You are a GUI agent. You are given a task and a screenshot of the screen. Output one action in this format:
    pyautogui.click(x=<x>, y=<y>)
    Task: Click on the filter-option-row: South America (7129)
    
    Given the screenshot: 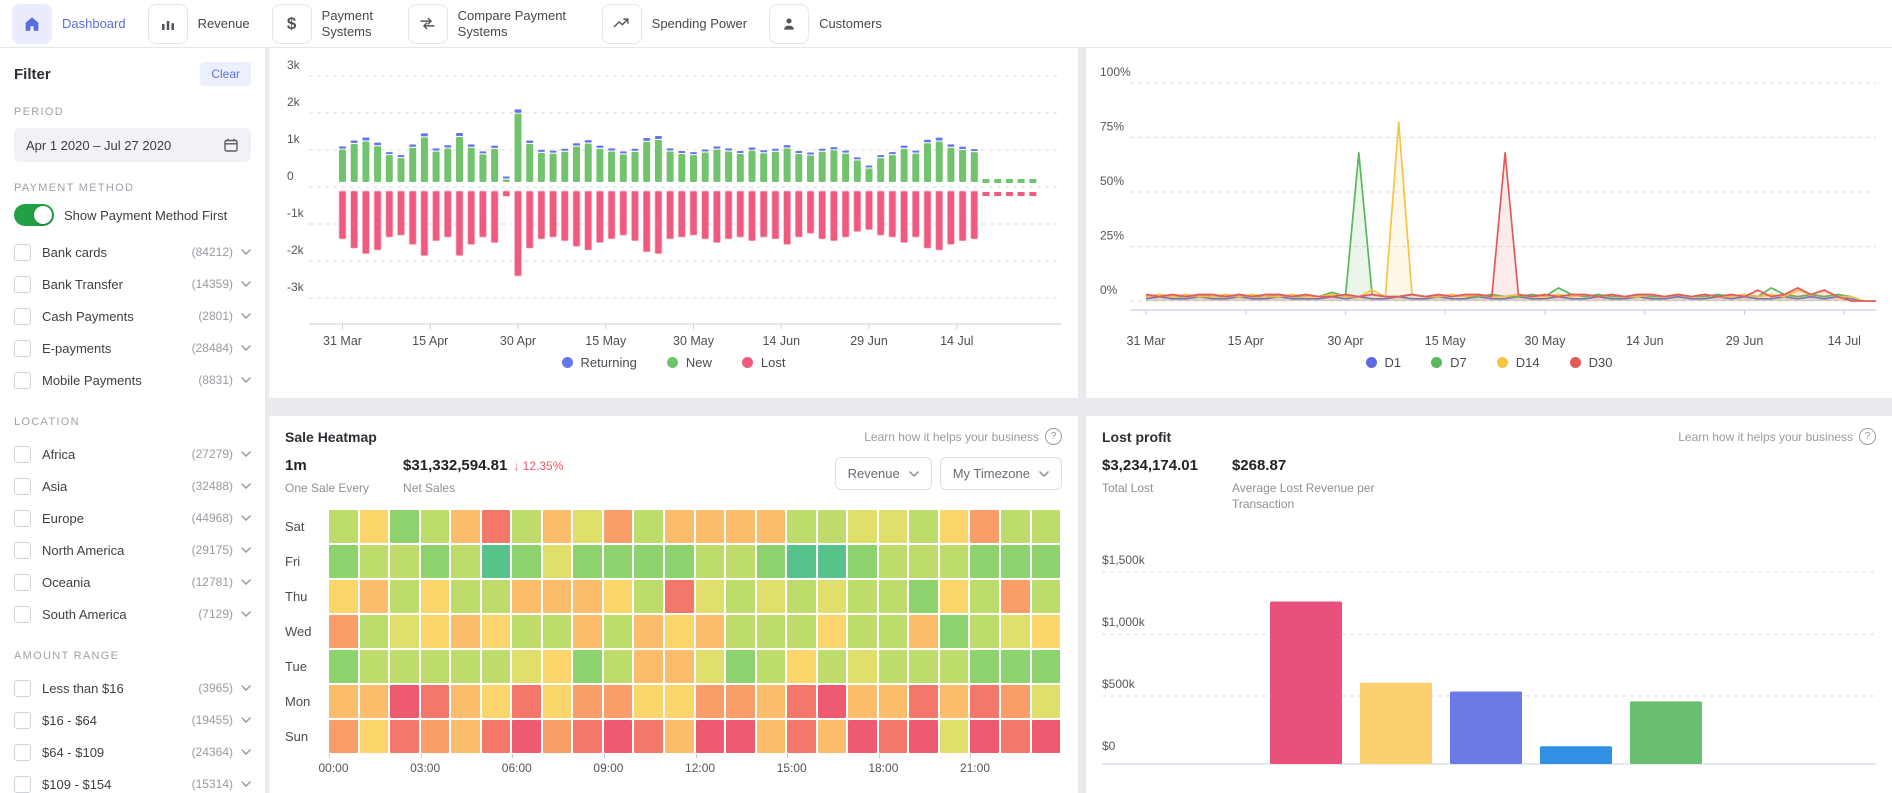 What is the action you would take?
    pyautogui.click(x=132, y=614)
    